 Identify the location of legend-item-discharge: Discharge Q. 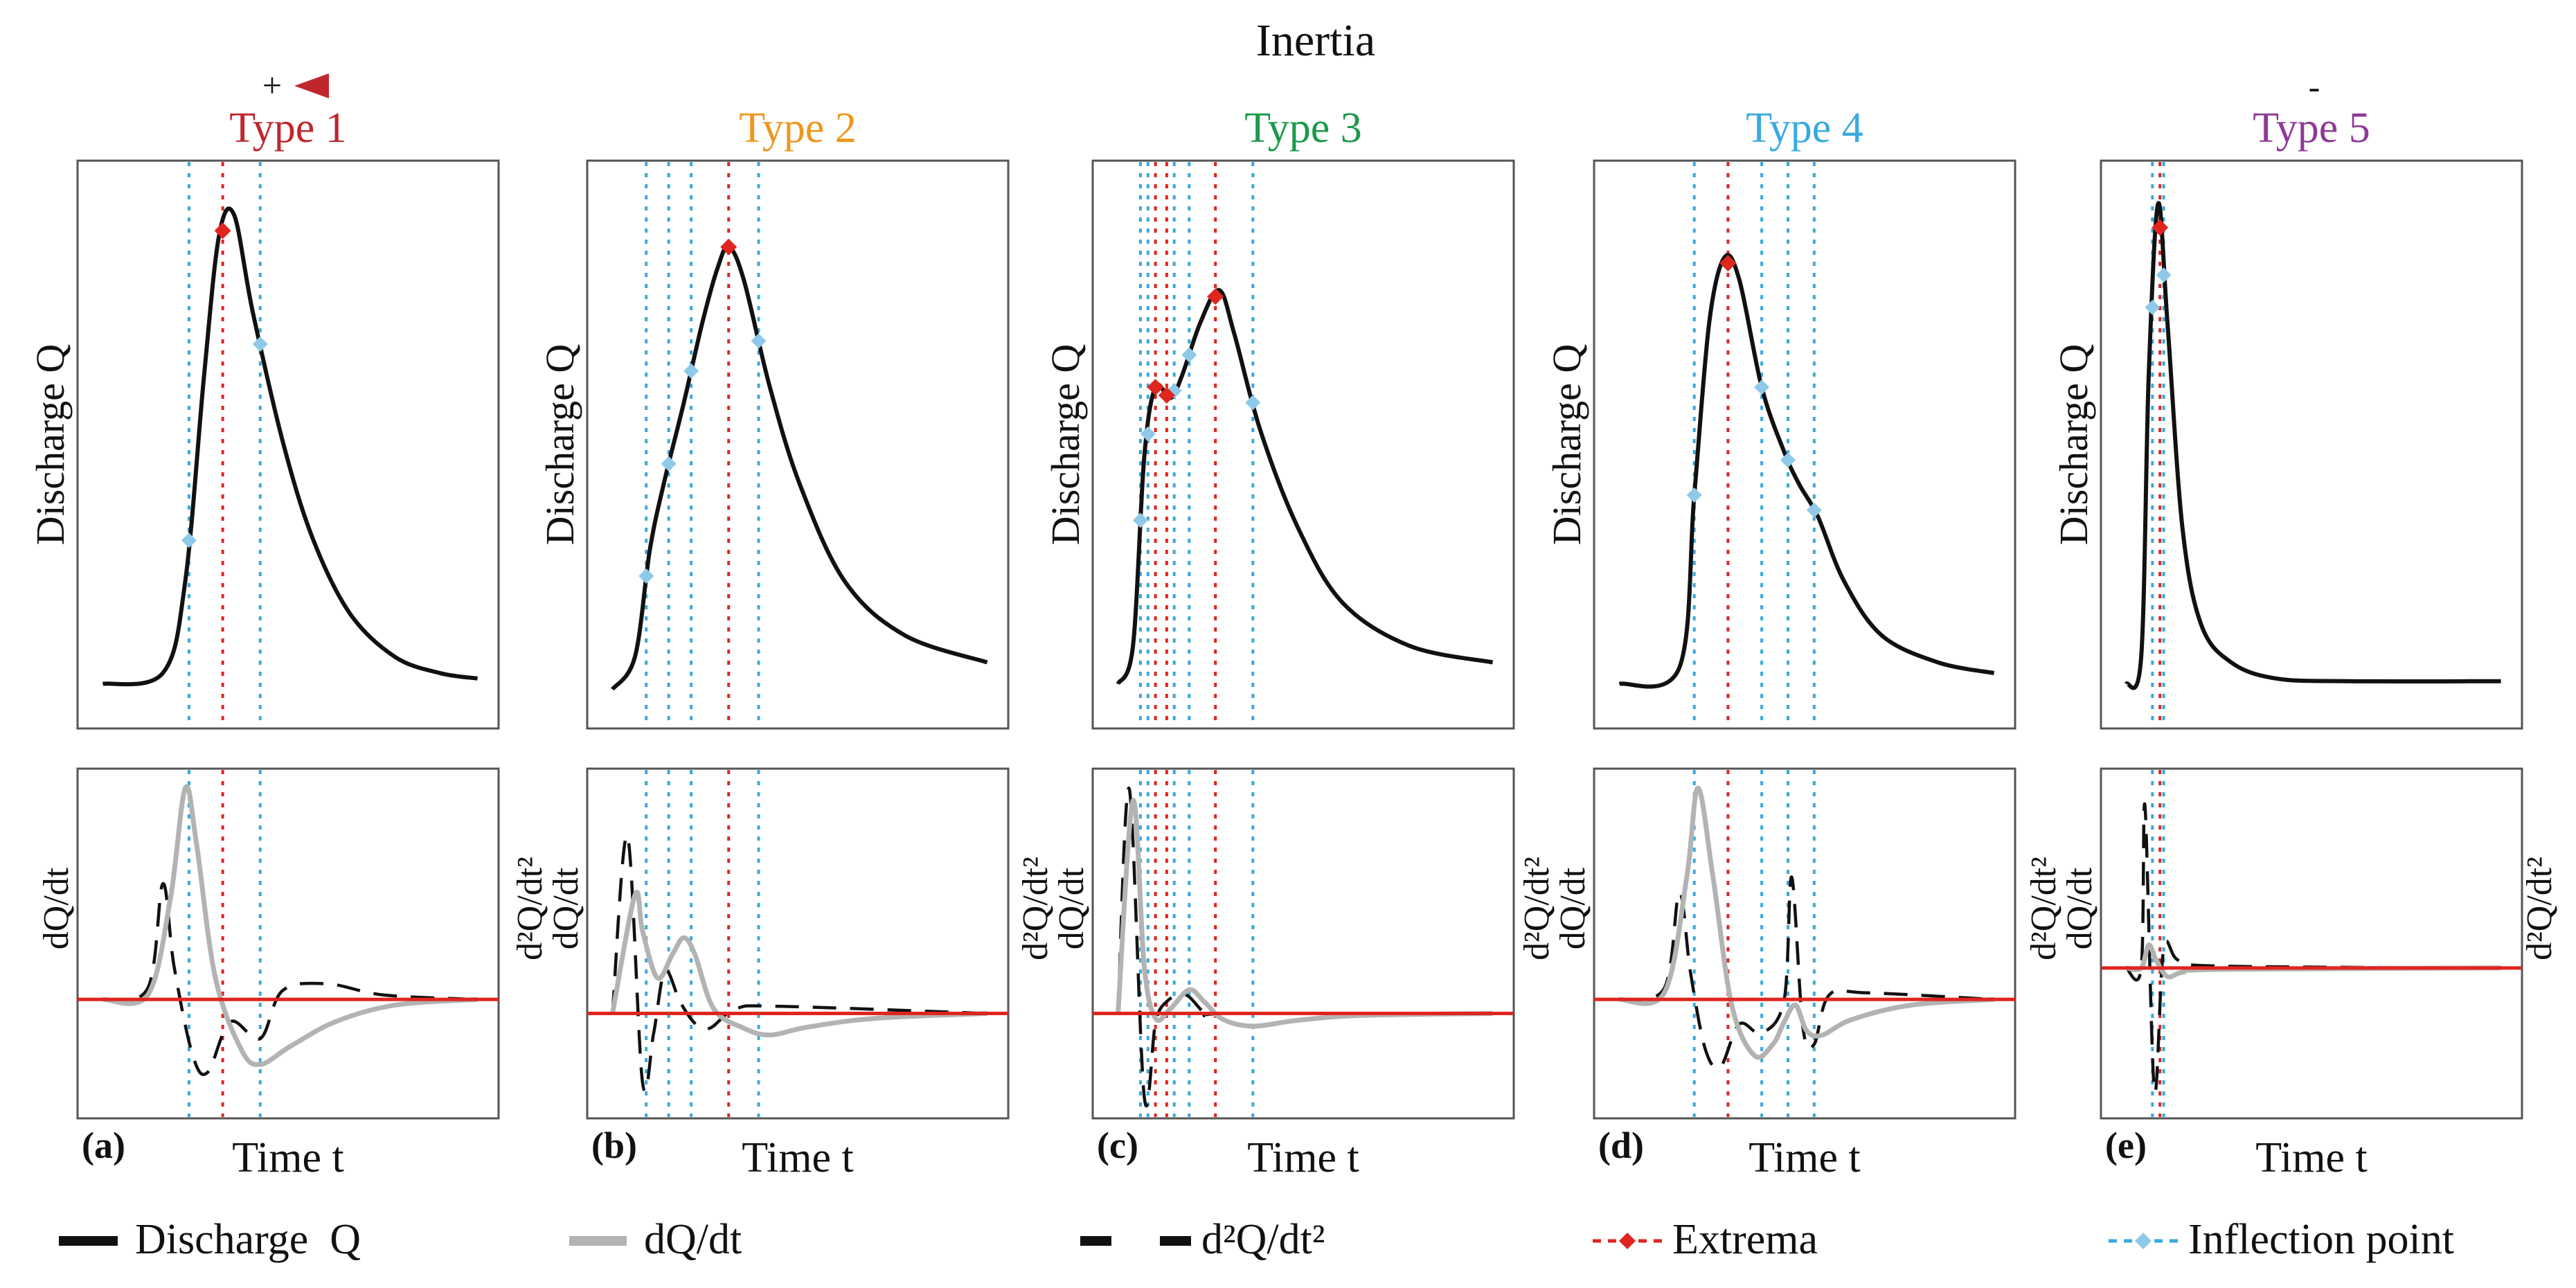
(210, 1239).